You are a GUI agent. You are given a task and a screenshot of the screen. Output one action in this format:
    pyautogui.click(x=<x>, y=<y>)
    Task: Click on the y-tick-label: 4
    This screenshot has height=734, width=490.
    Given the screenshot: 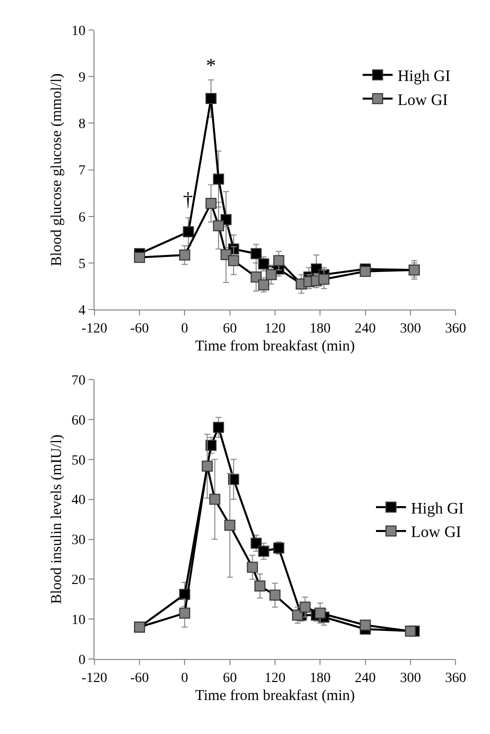 What is the action you would take?
    pyautogui.click(x=82, y=310)
    